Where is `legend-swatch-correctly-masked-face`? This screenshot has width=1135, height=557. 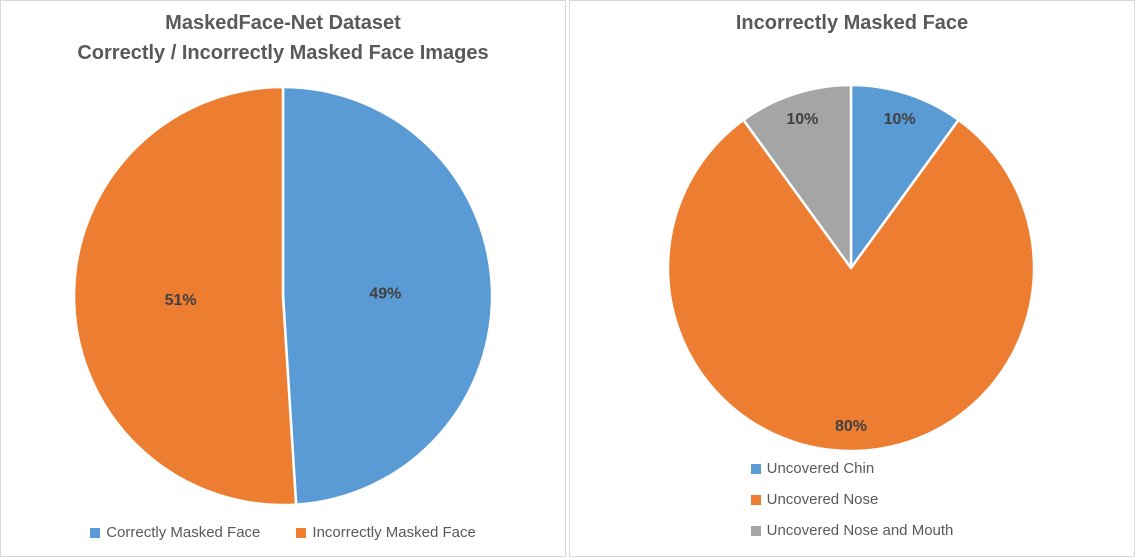 legend-swatch-correctly-masked-face is located at coordinates (95, 533).